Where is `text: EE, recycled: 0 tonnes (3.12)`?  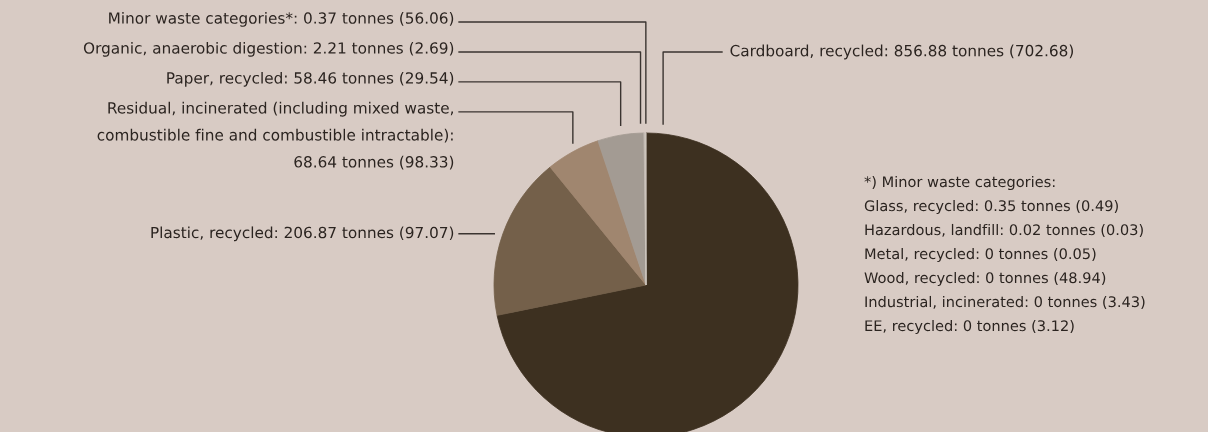 text: EE, recycled: 0 tonnes (3.12) is located at coordinates (969, 327).